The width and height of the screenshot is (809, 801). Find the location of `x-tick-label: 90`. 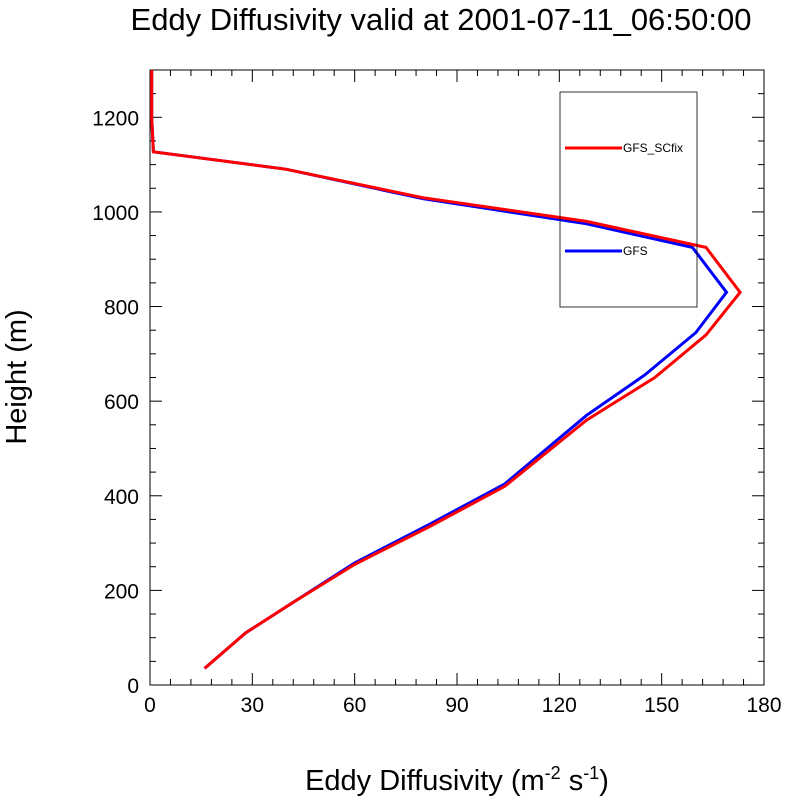

x-tick-label: 90 is located at coordinates (456, 705).